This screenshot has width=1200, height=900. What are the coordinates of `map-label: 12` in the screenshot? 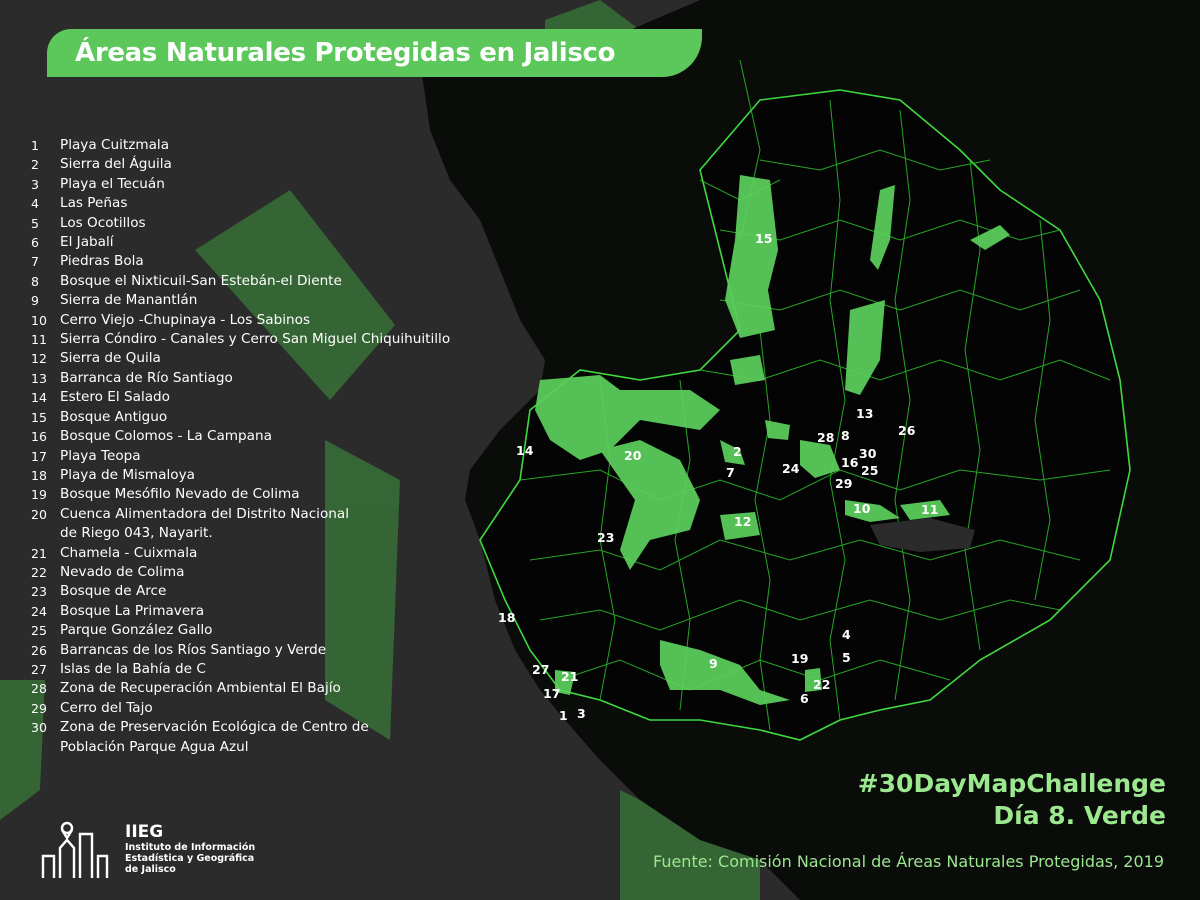 It's located at (743, 521).